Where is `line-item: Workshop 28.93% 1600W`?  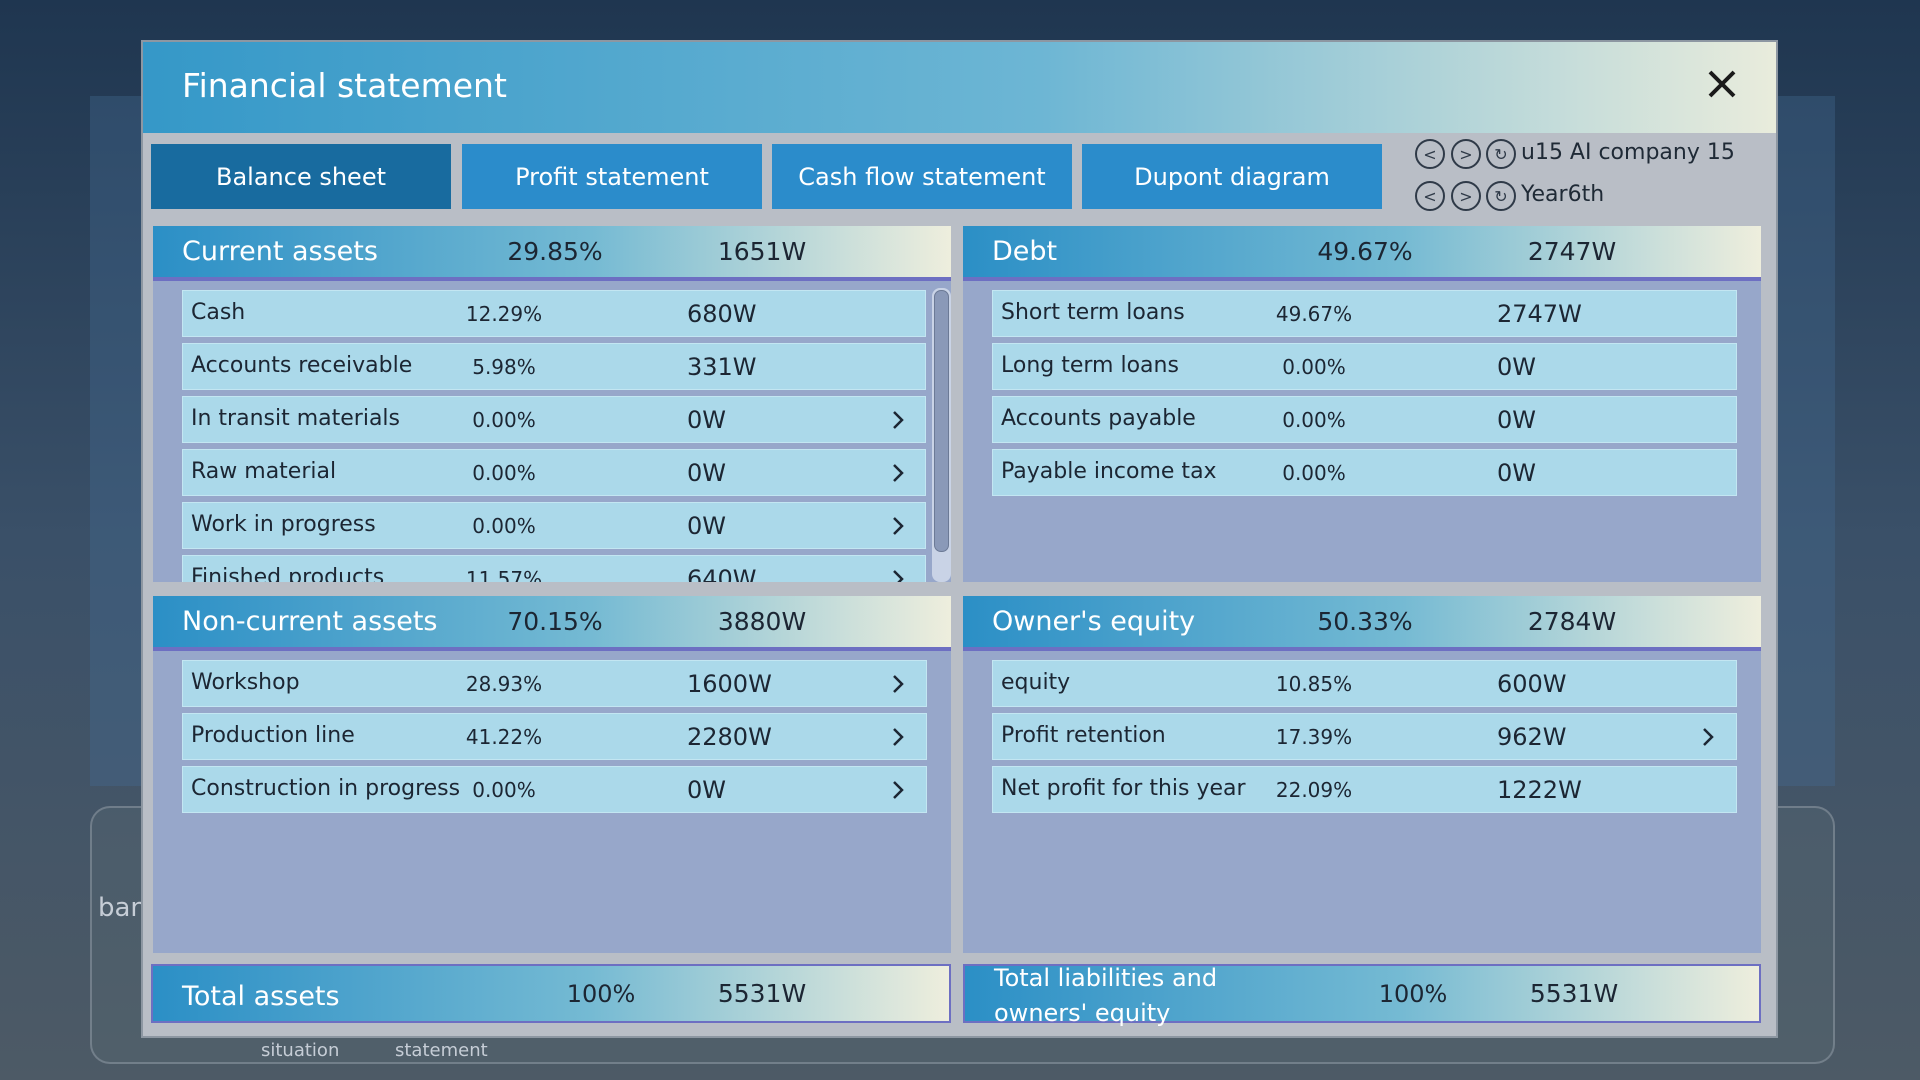
line-item: Workshop 28.93% 1600W is located at coordinates (554, 683).